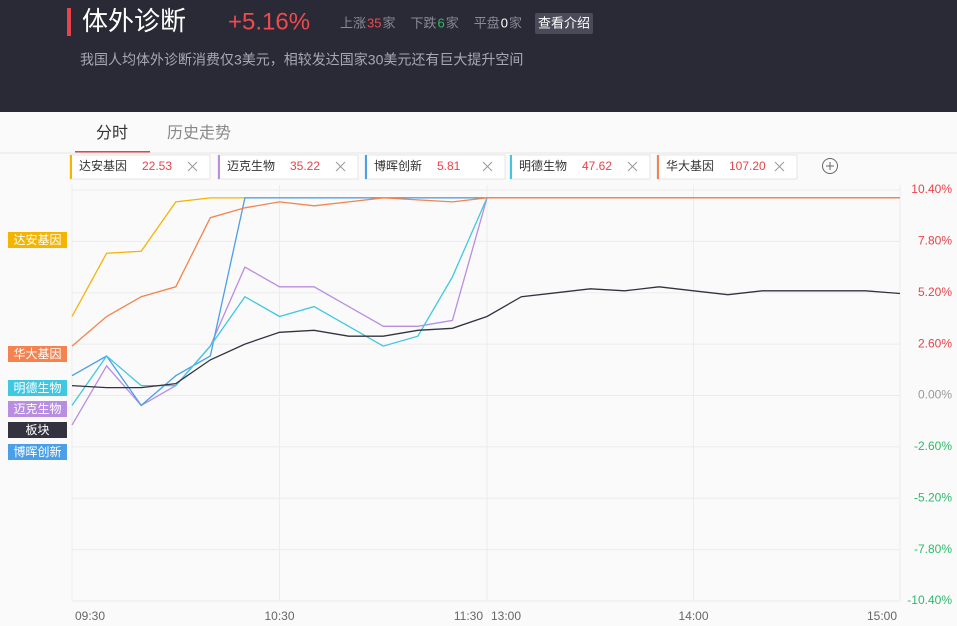 Image resolution: width=957 pixels, height=626 pixels. I want to click on chip-name: 华大基因, so click(690, 166).